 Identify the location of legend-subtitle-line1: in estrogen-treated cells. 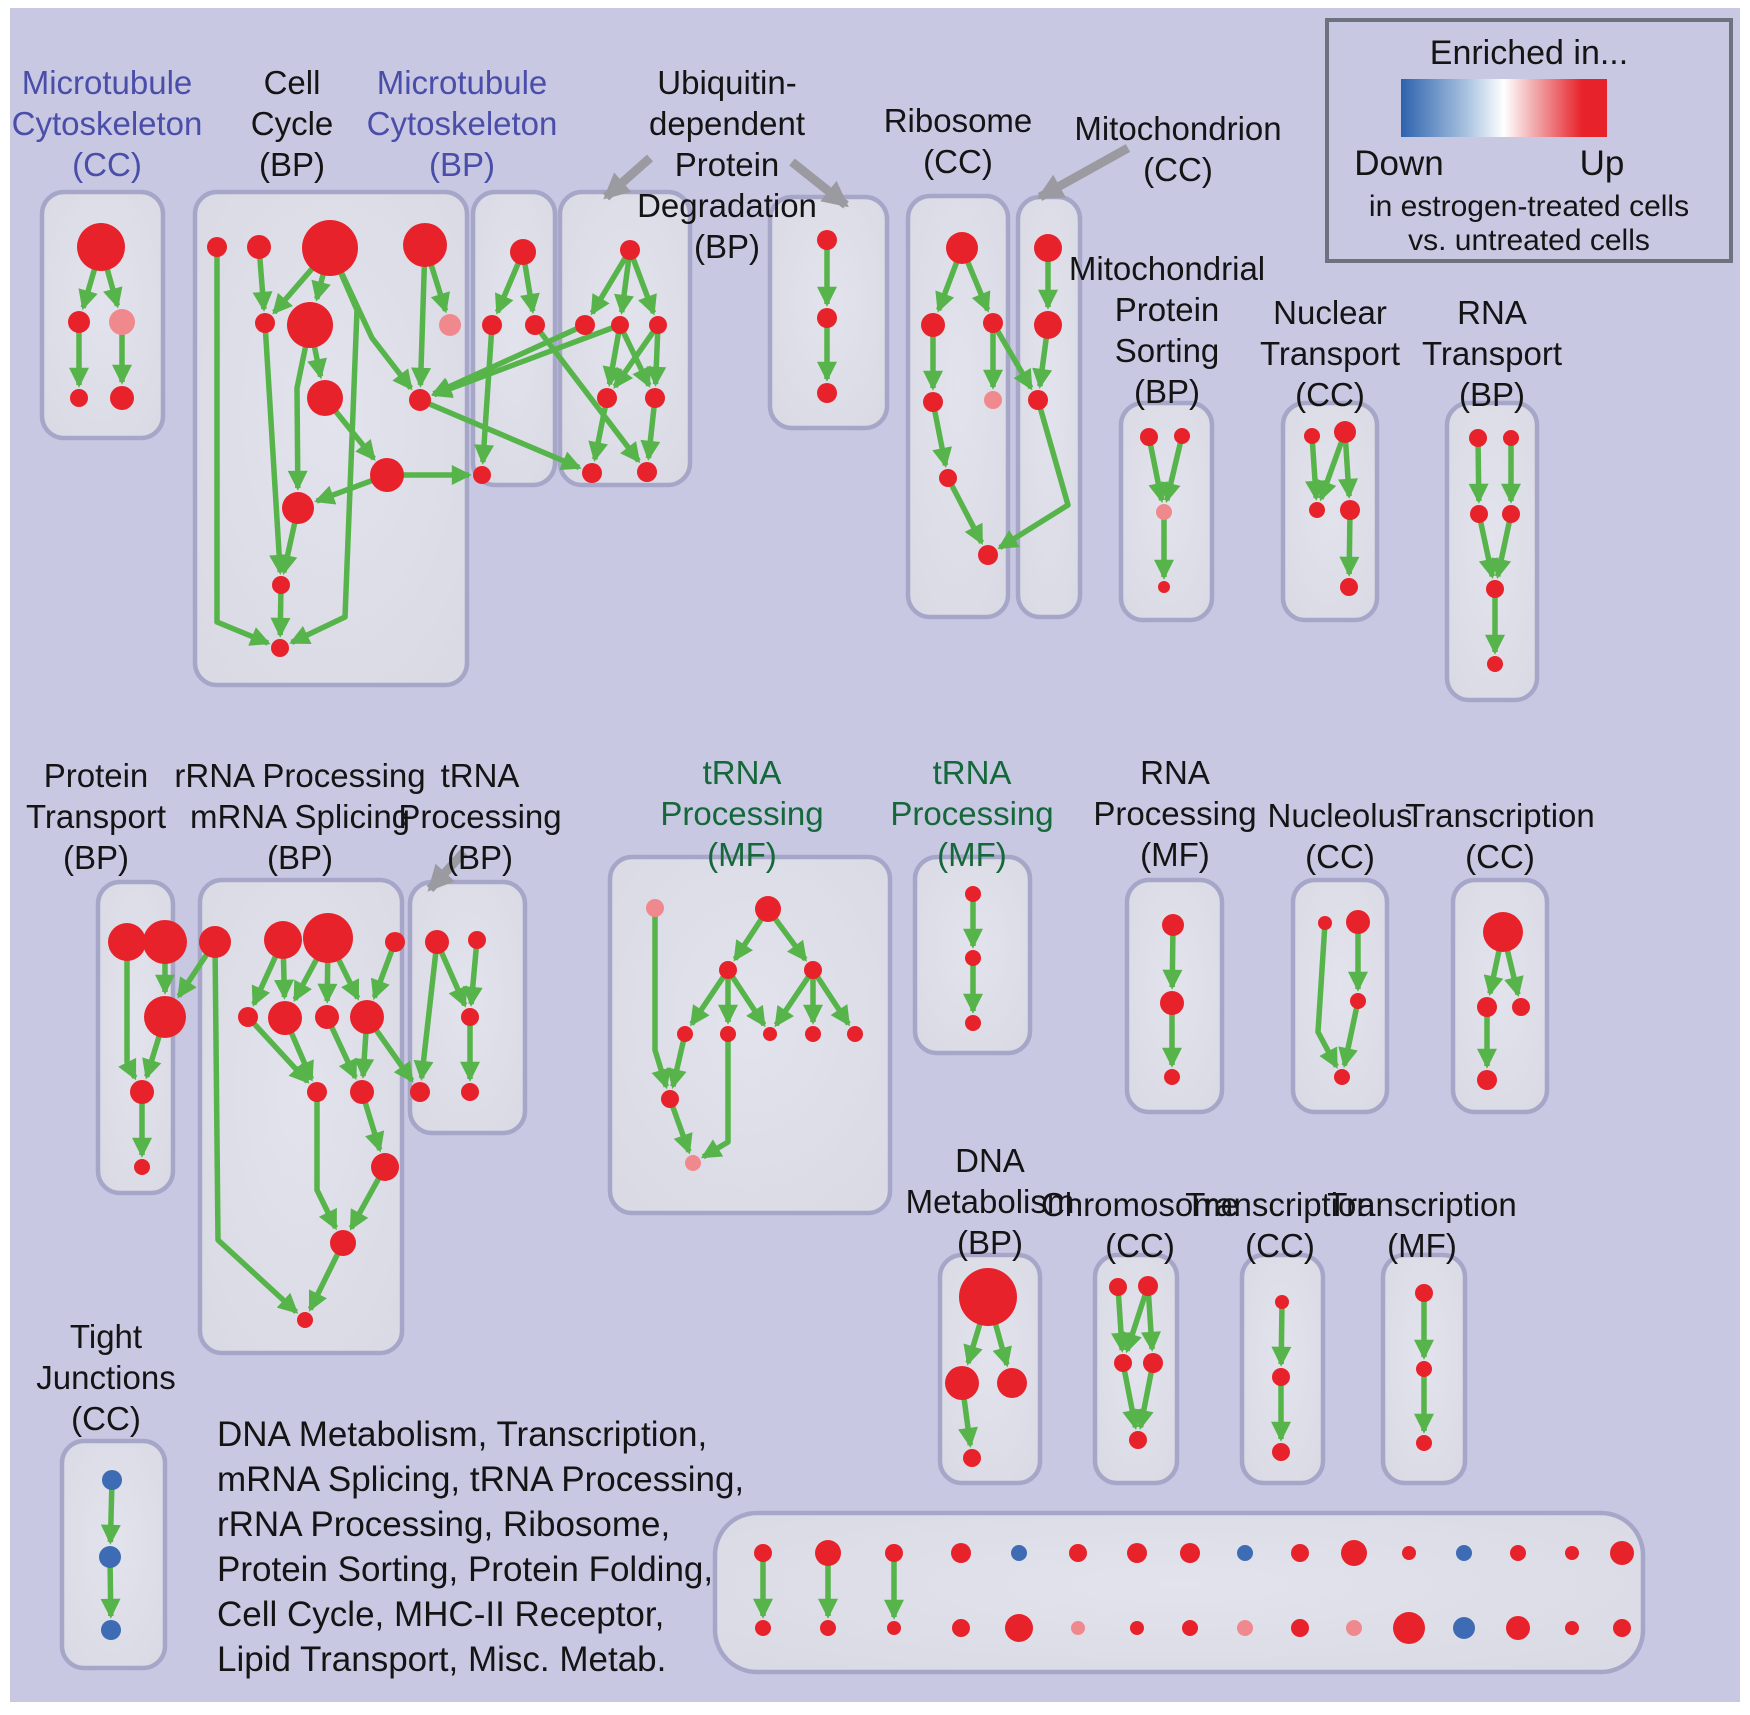
(1529, 206).